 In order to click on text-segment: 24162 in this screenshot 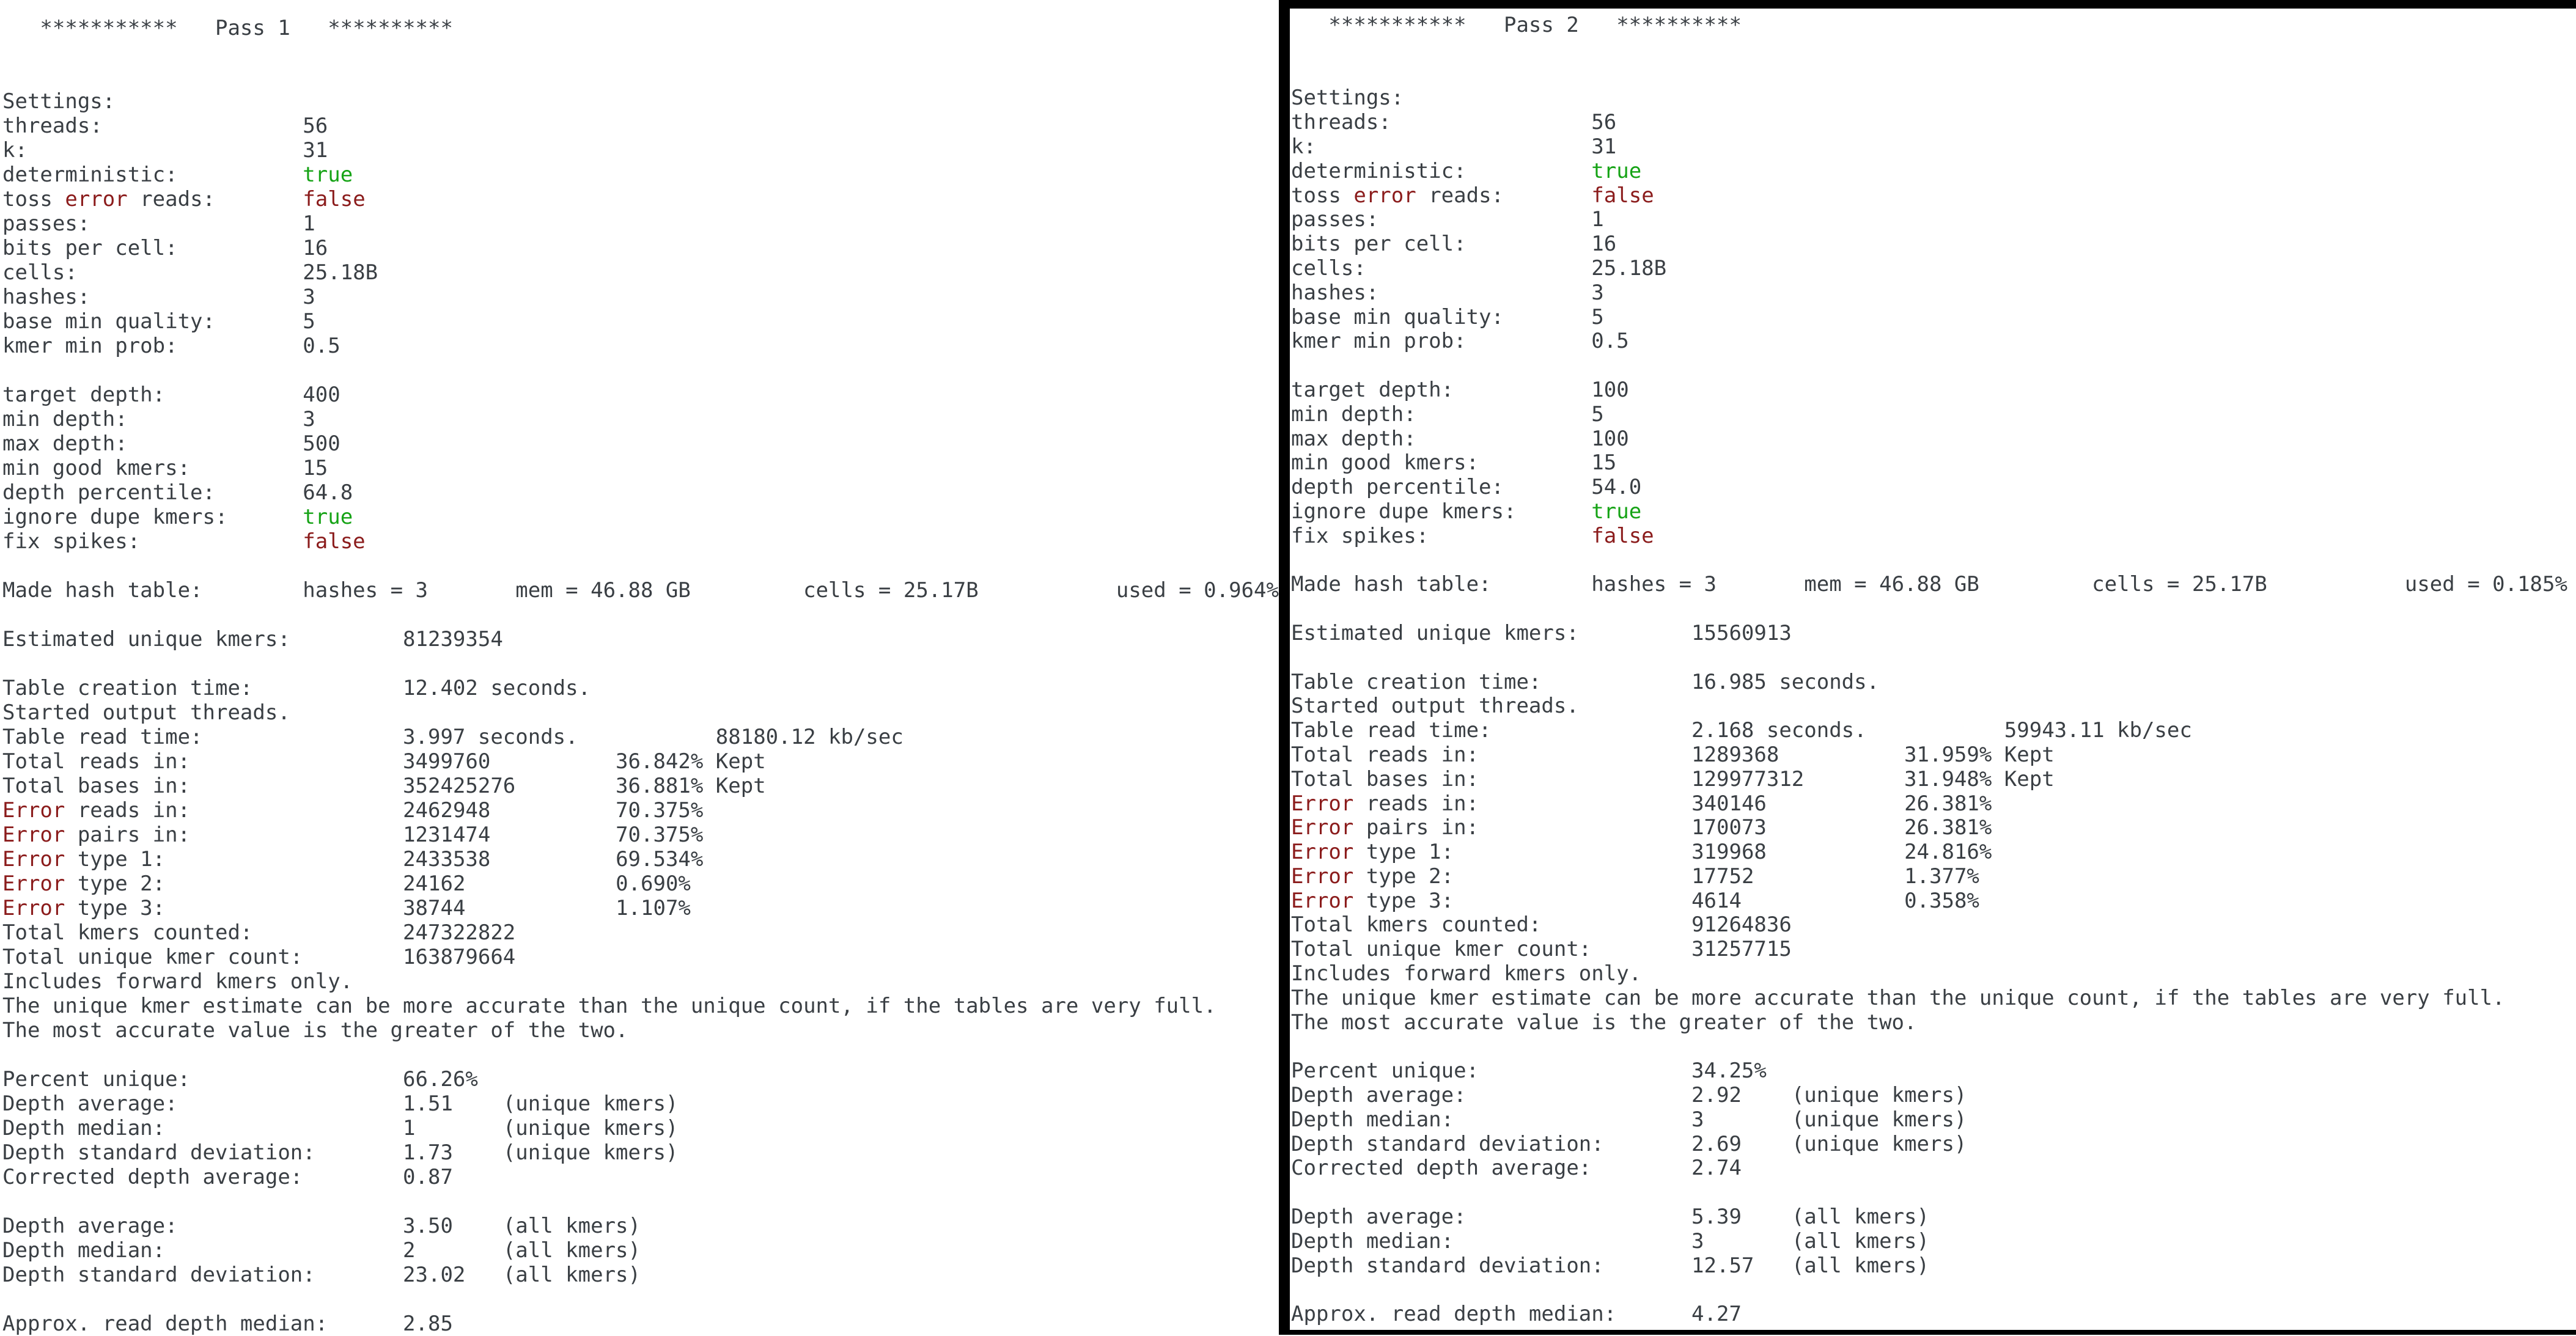, I will do `click(434, 884)`.